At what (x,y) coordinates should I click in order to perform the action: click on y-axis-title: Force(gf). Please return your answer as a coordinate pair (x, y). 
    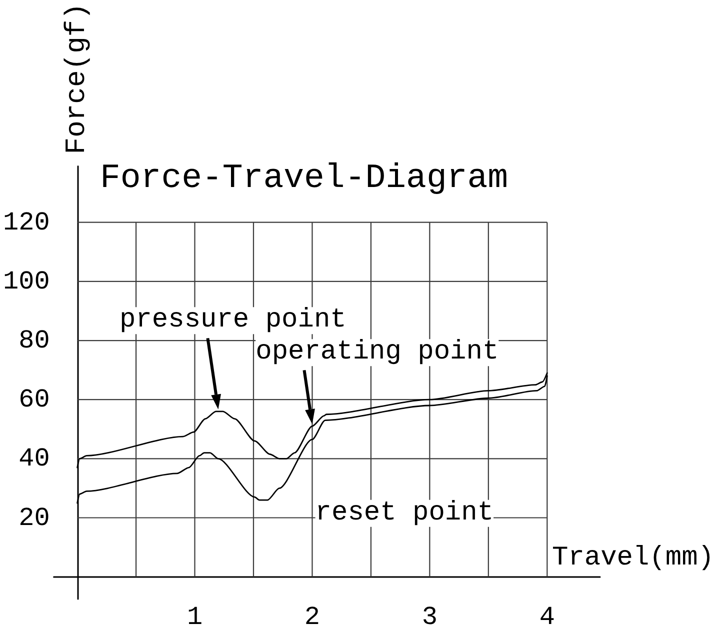
    Looking at the image, I should click on (77, 78).